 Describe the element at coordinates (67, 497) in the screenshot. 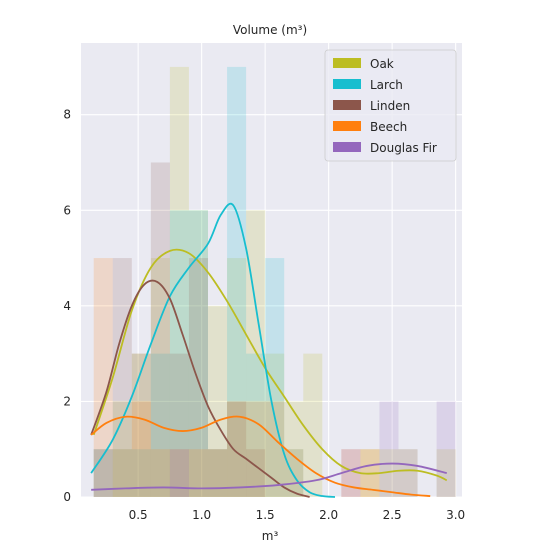

I see `y-tick-label: 0` at that location.